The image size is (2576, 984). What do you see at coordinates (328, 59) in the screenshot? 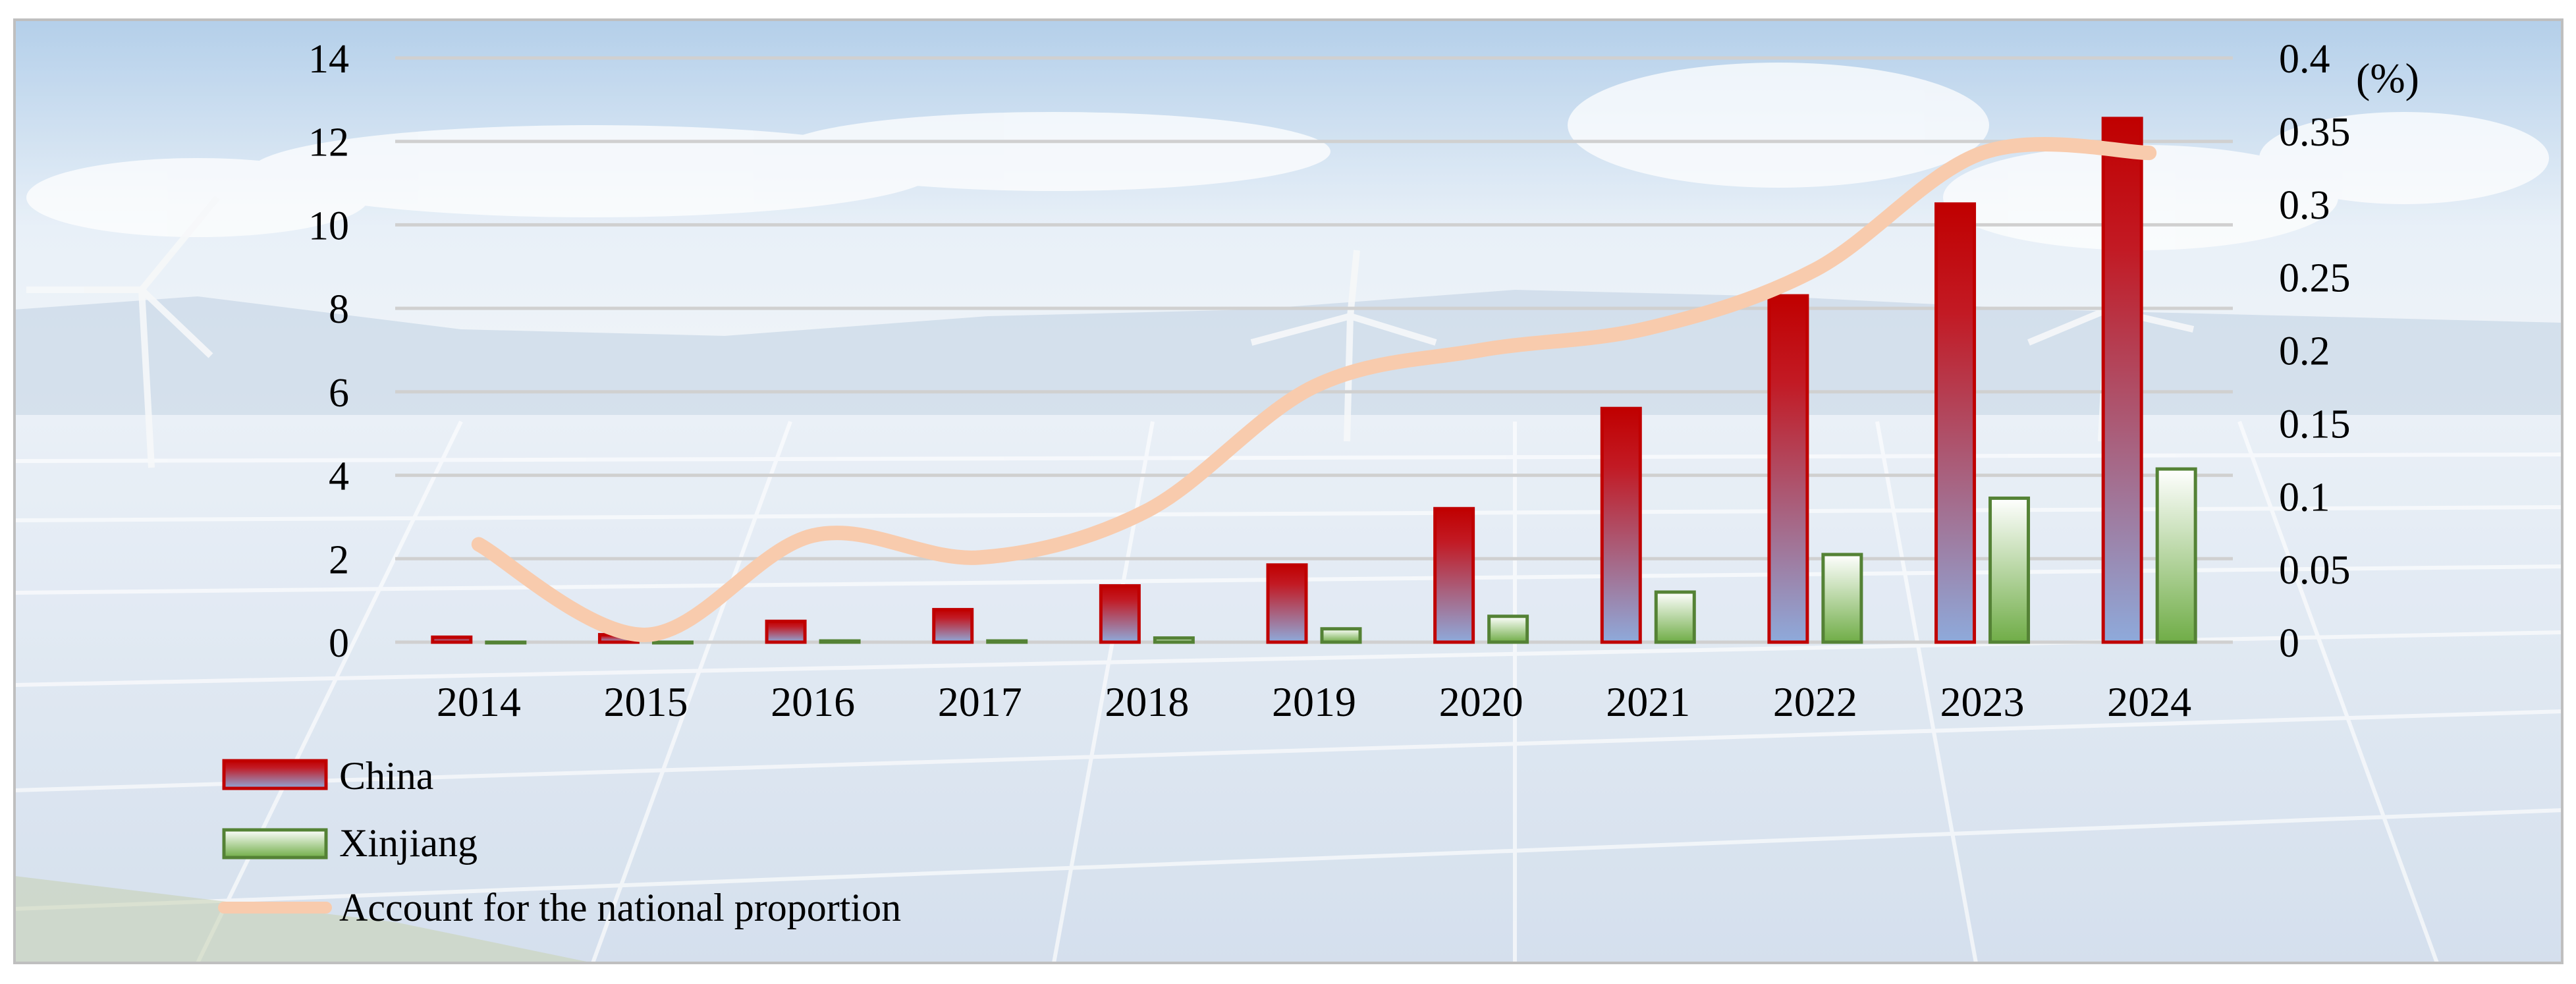
I see `y-tick-label-7: 14` at bounding box center [328, 59].